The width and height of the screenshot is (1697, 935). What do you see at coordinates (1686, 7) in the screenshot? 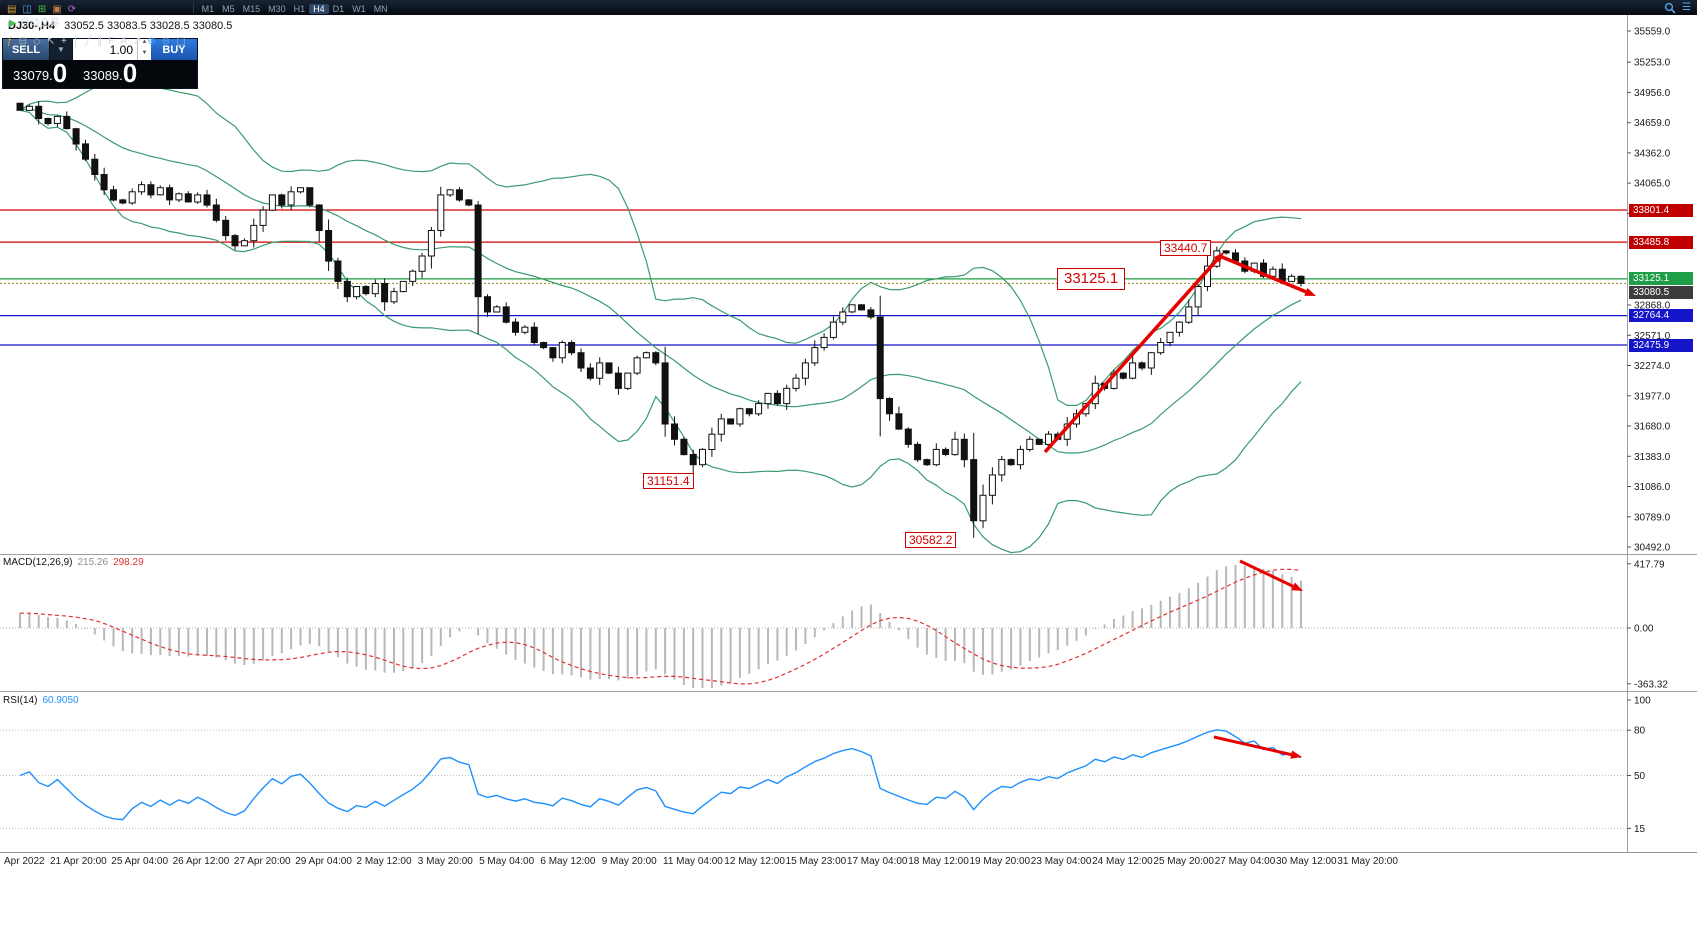
I see `menu-icon: ☰` at bounding box center [1686, 7].